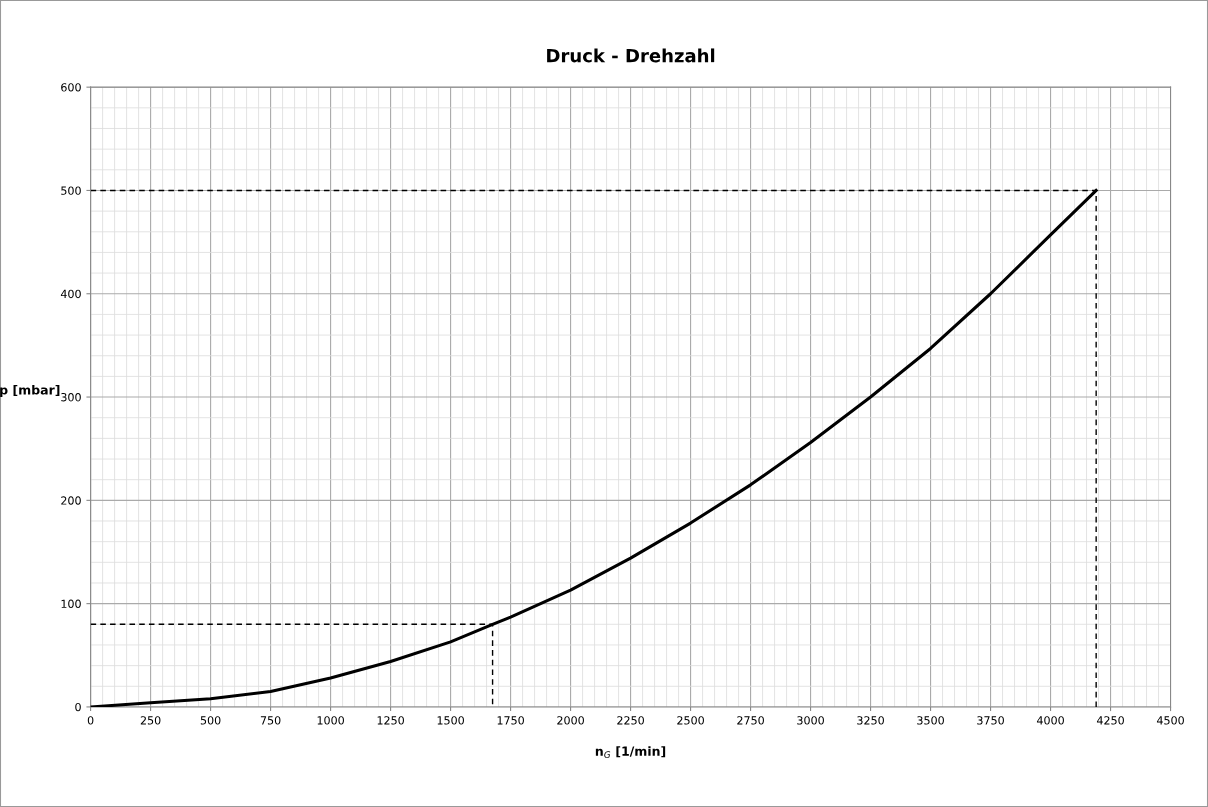 Image resolution: width=1208 pixels, height=807 pixels. What do you see at coordinates (690, 720) in the screenshot?
I see `x-tick-label: 2500` at bounding box center [690, 720].